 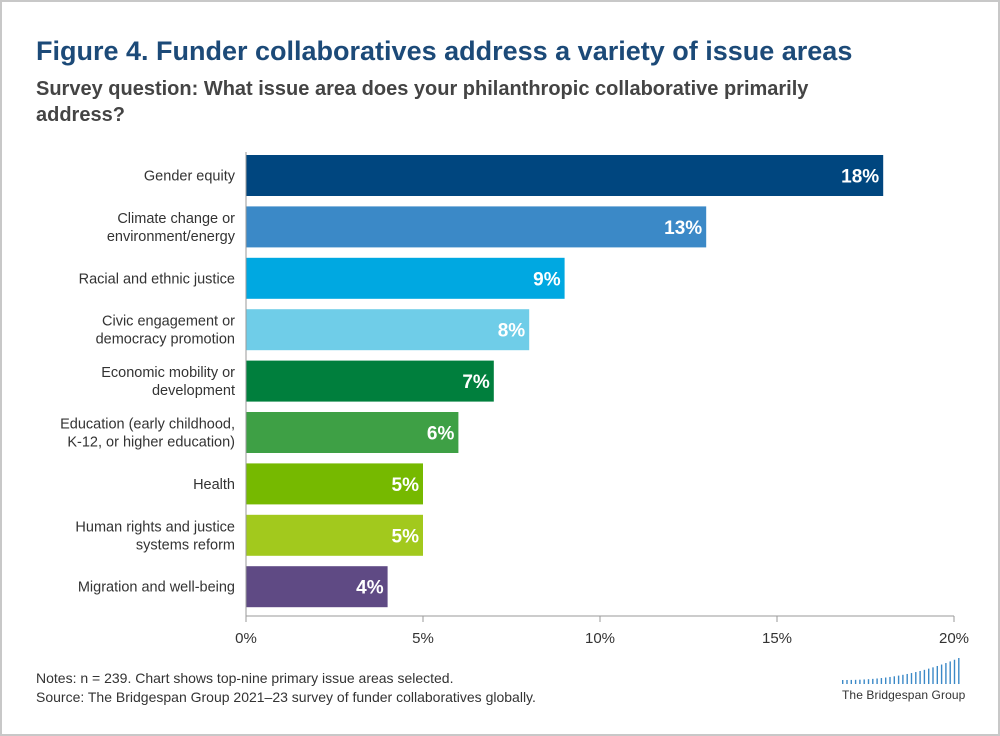 What do you see at coordinates (954, 638) in the screenshot?
I see `x-tick-label: 20%` at bounding box center [954, 638].